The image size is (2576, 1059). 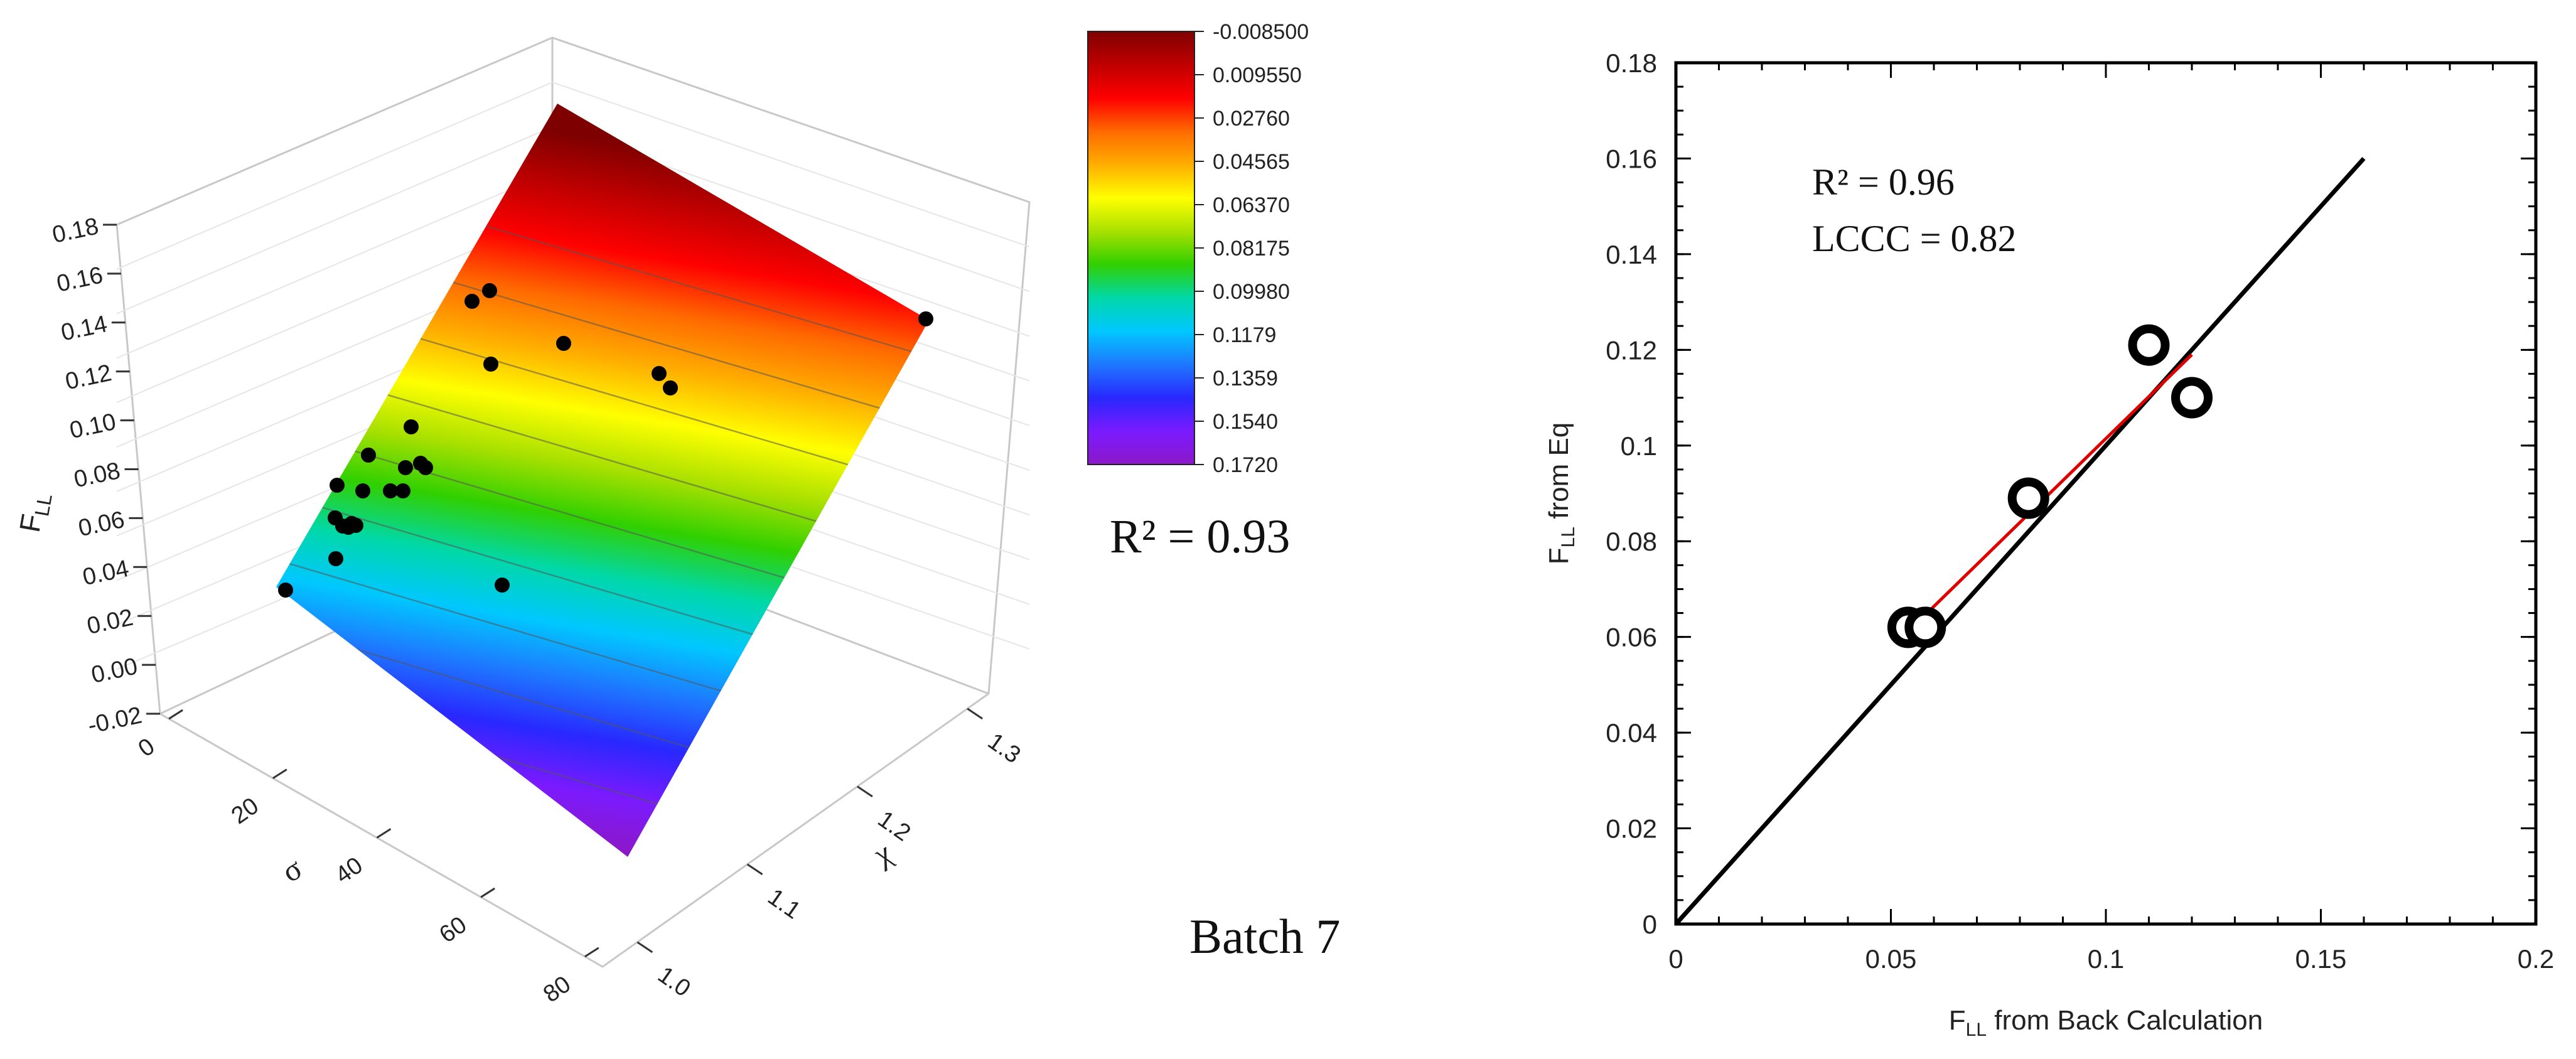 I want to click on x-tick-label: 0.1, so click(x=2106, y=959).